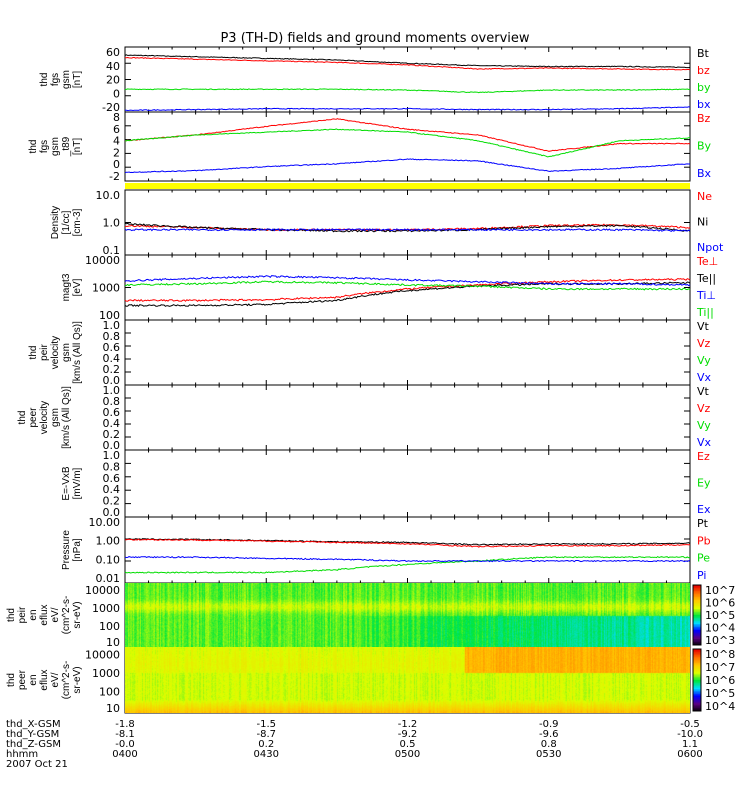 The height and width of the screenshot is (800, 750). Describe the element at coordinates (705, 312) in the screenshot. I see `legend-ti||: Ti||` at that location.